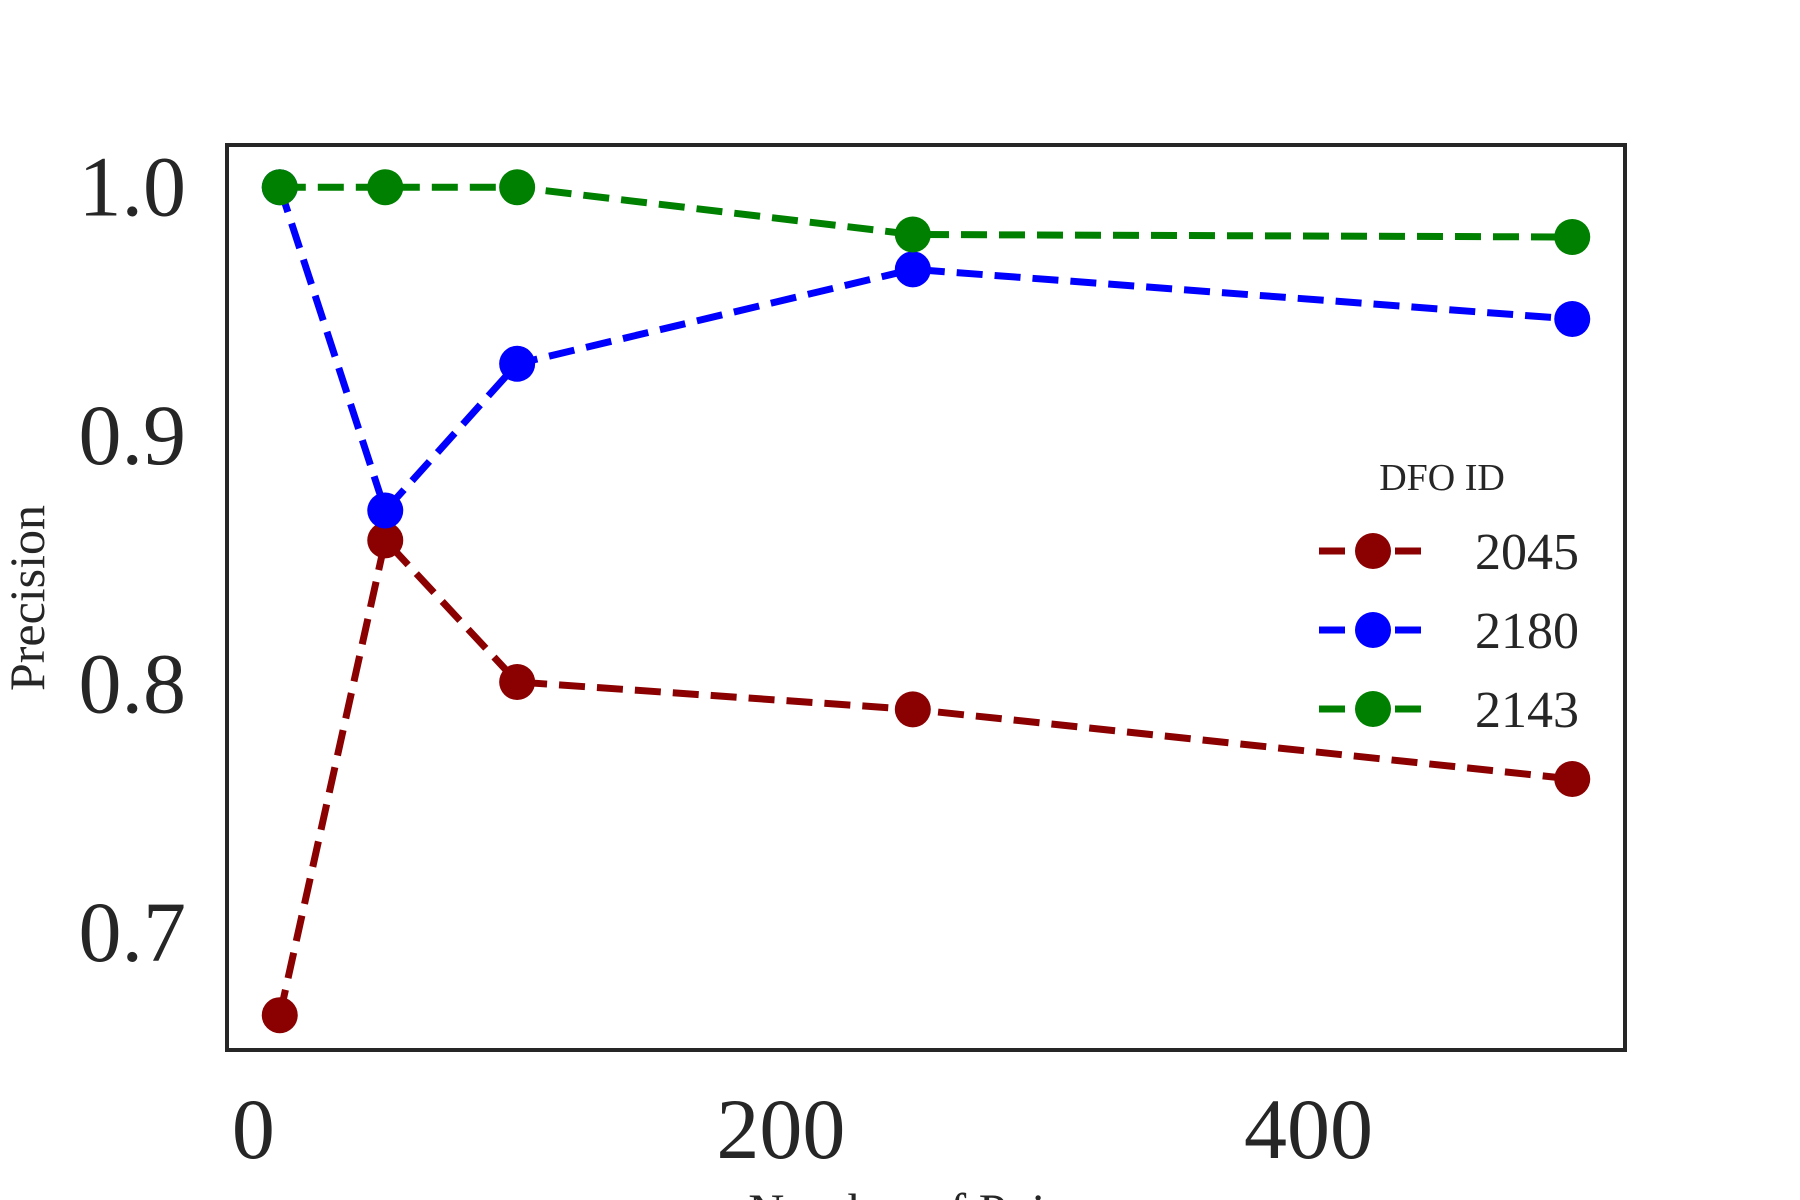 The height and width of the screenshot is (1200, 1800). What do you see at coordinates (1442, 478) in the screenshot?
I see `legend-title: DFO ID` at bounding box center [1442, 478].